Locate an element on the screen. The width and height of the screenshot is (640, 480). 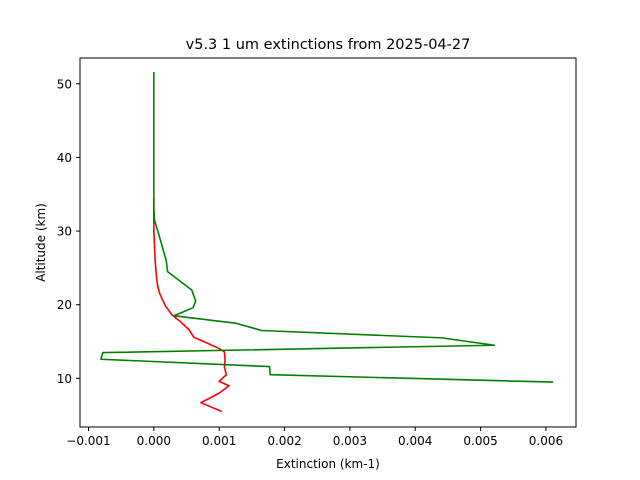
x-tick-label: 0.000 is located at coordinates (154, 441).